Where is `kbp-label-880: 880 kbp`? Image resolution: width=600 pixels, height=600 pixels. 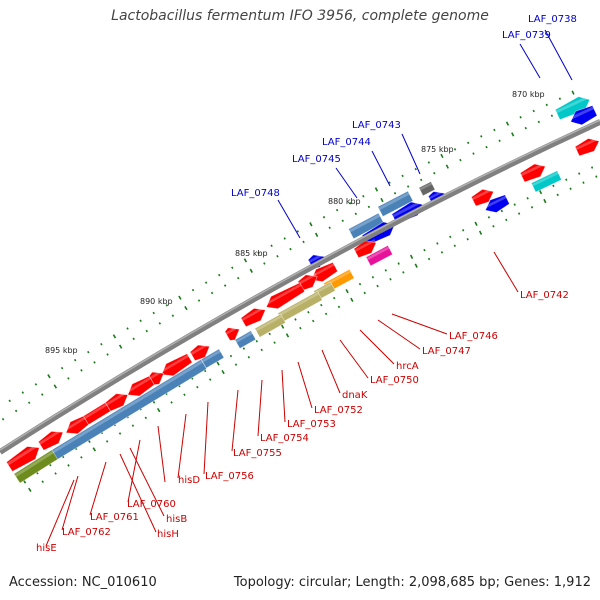 kbp-label-880: 880 kbp is located at coordinates (344, 201).